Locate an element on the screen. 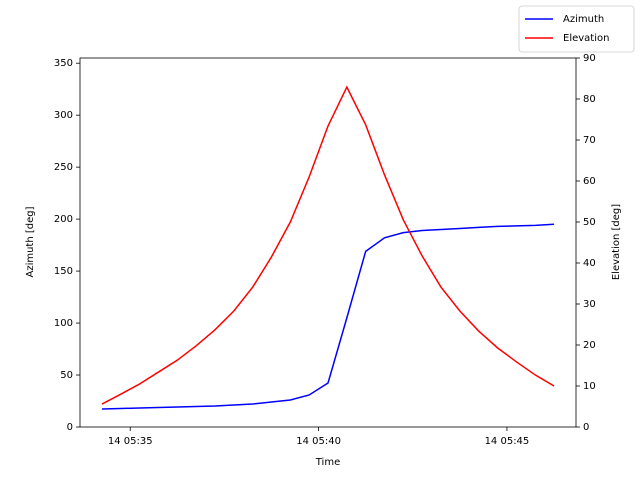  y-tick-label: 250 is located at coordinates (63, 167).